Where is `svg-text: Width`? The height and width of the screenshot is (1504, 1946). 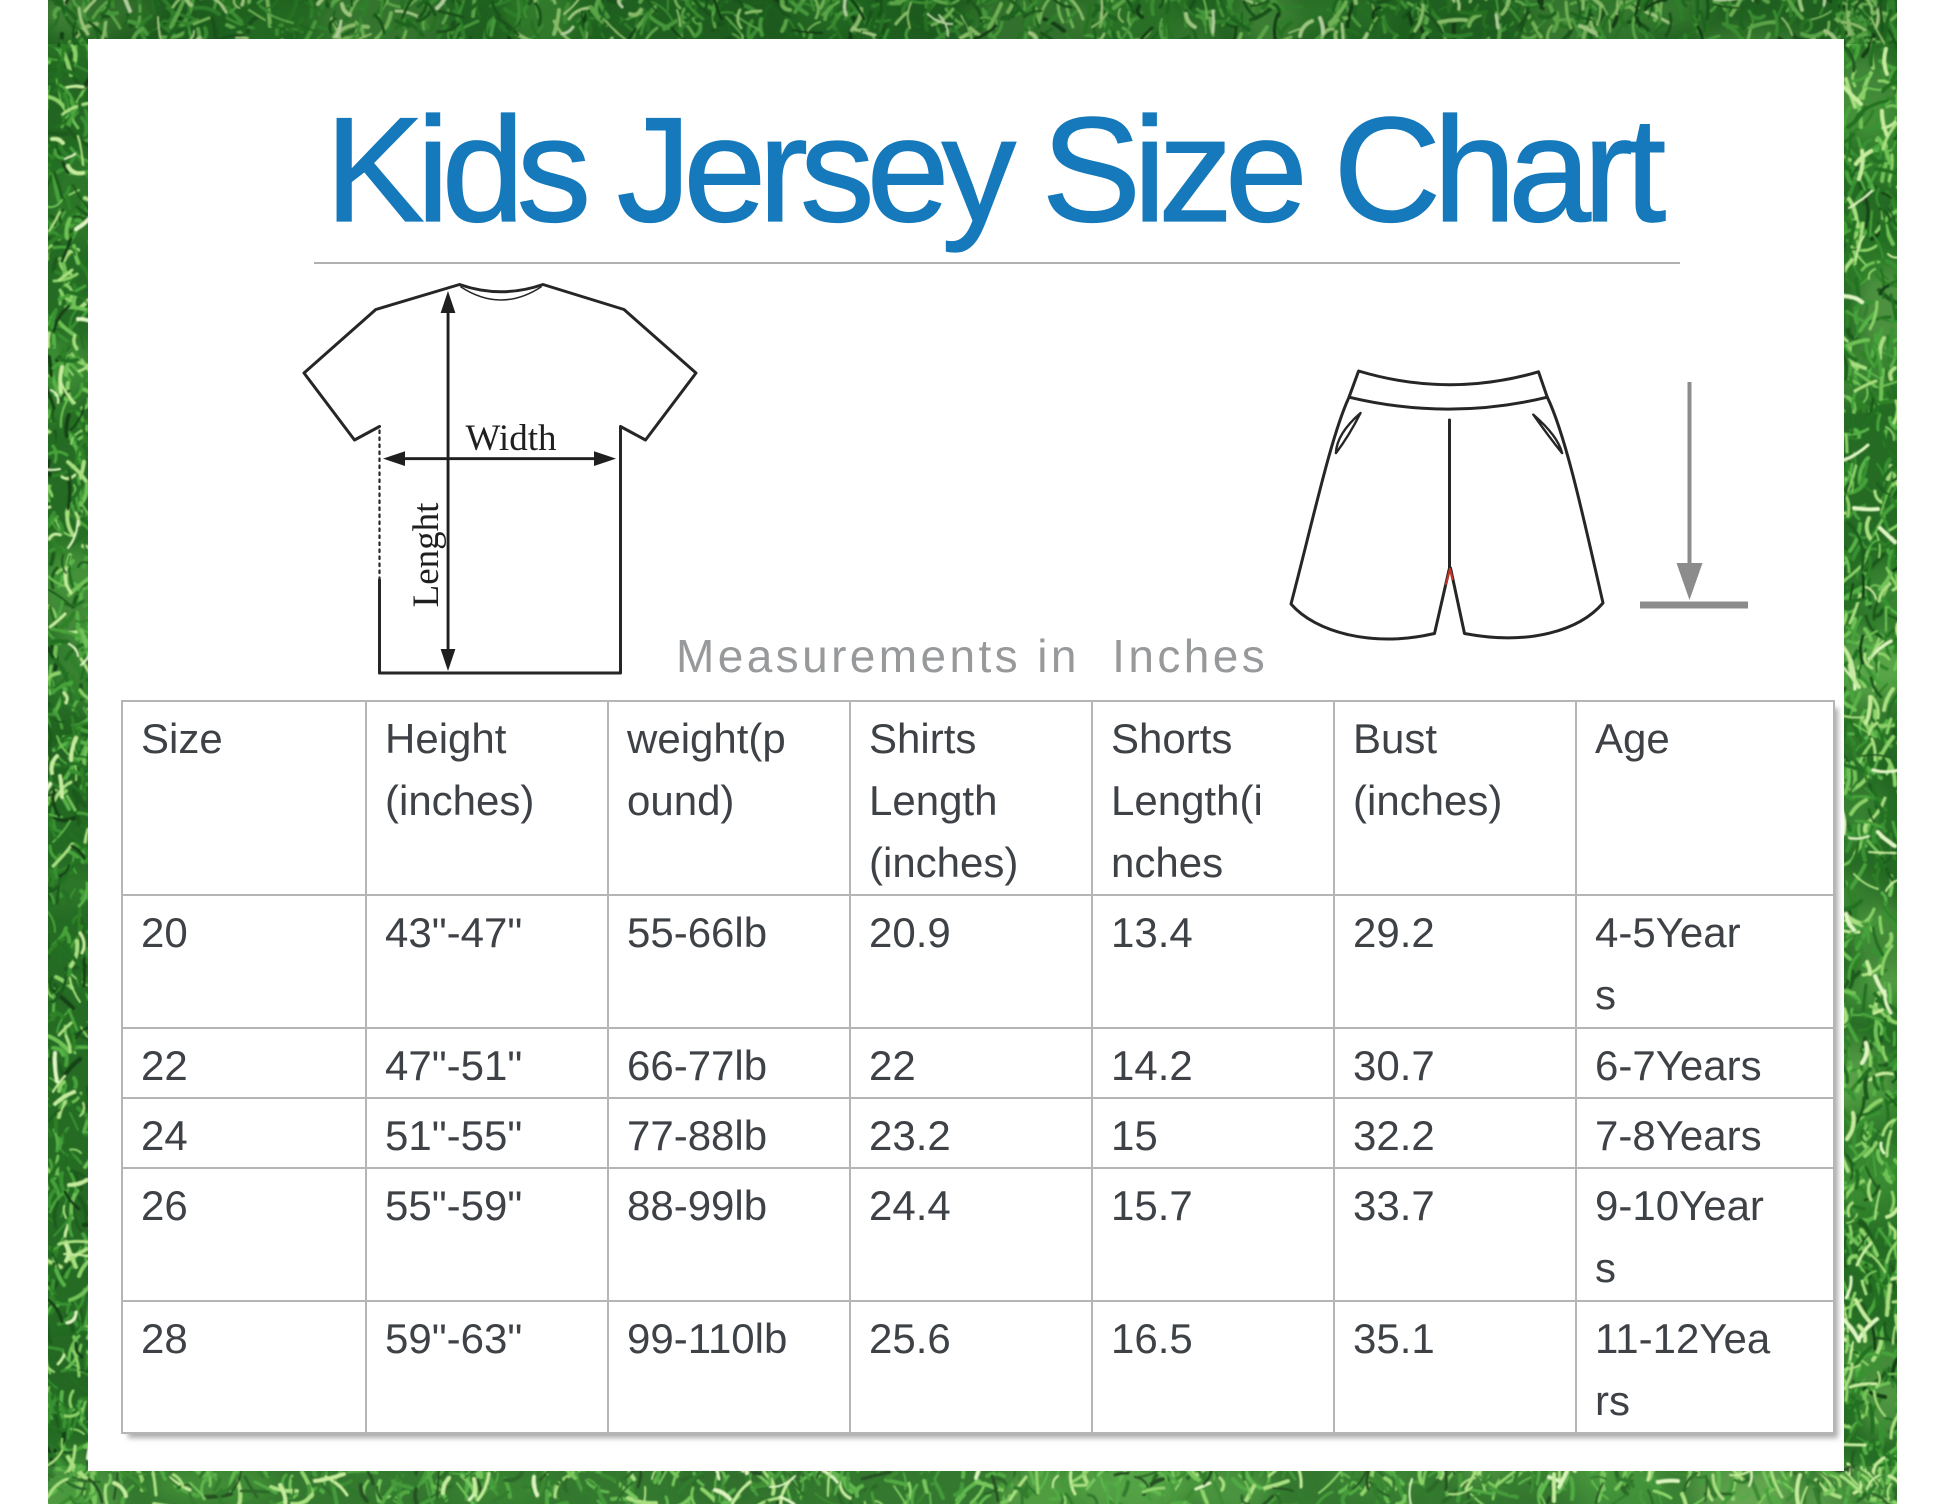 svg-text: Width is located at coordinates (511, 438).